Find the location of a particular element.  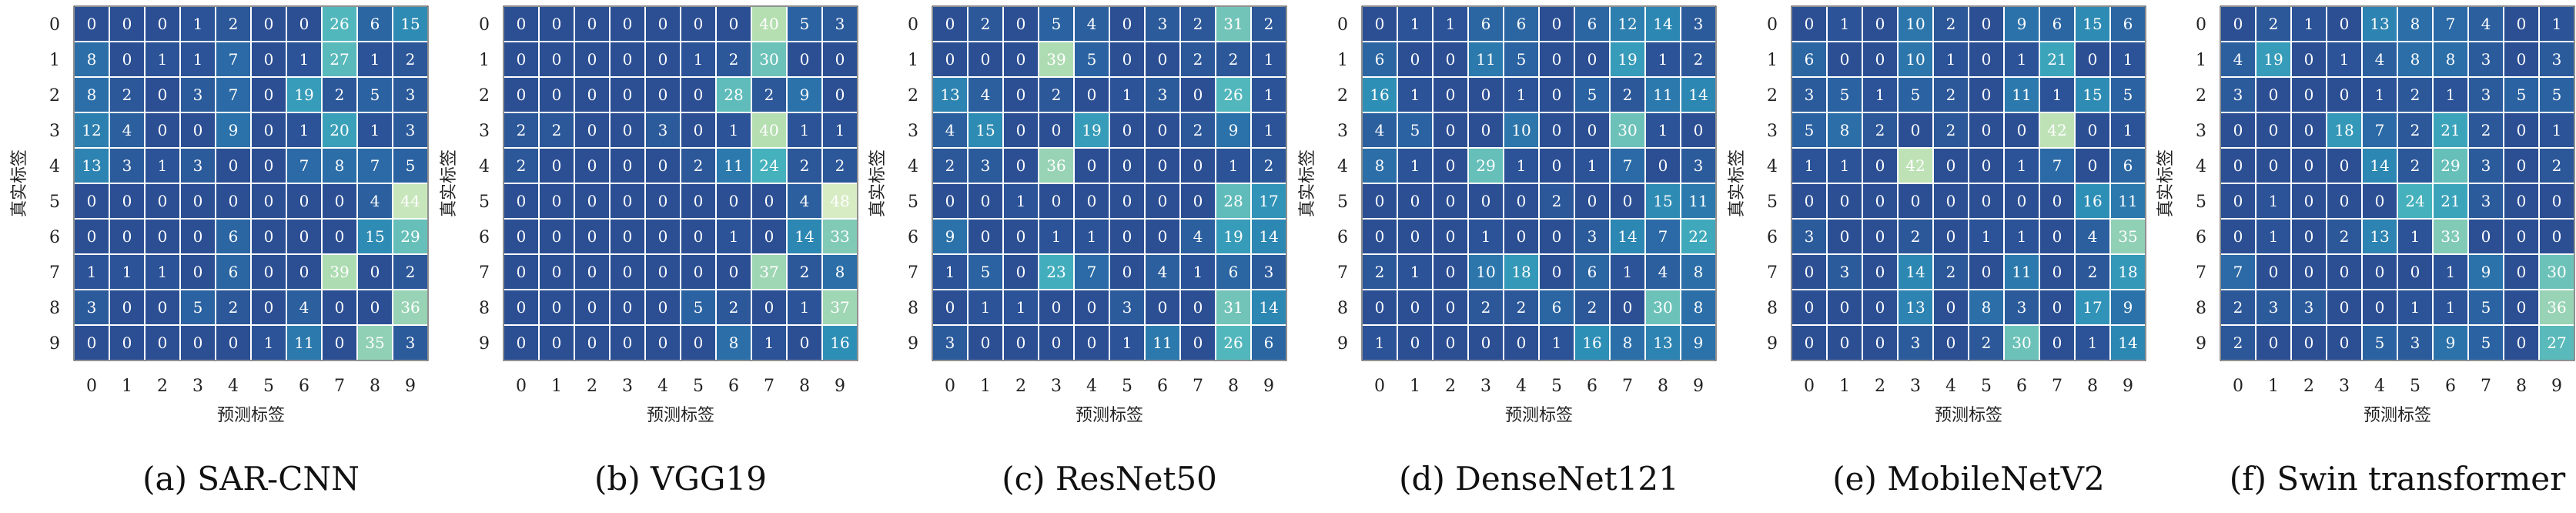

x-tick-label: 9 is located at coordinates (411, 386).